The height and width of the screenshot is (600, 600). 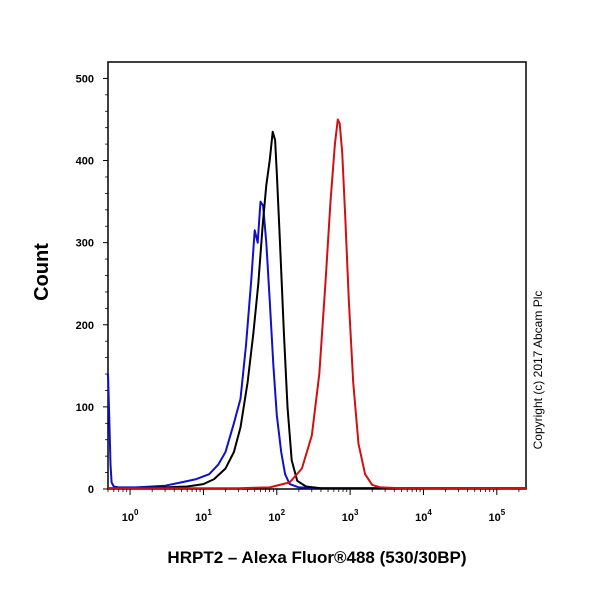 I want to click on y-tick-label: 100, so click(x=85, y=408).